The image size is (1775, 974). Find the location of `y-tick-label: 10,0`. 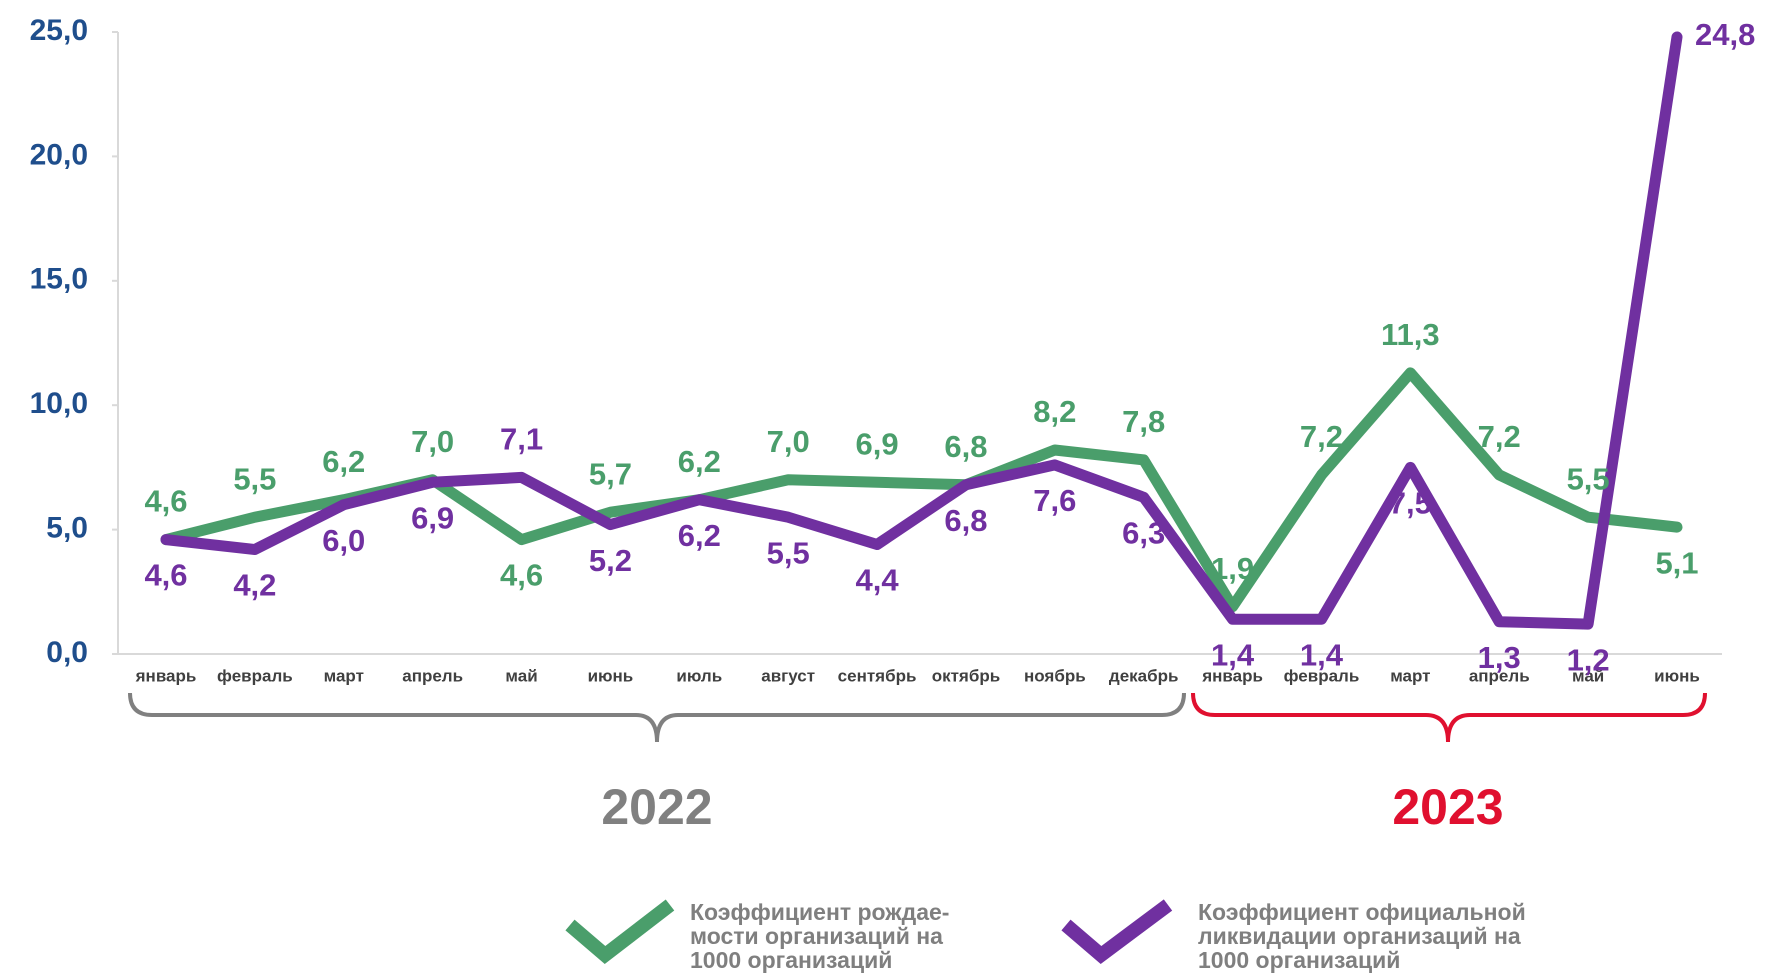

y-tick-label: 10,0 is located at coordinates (59, 403).